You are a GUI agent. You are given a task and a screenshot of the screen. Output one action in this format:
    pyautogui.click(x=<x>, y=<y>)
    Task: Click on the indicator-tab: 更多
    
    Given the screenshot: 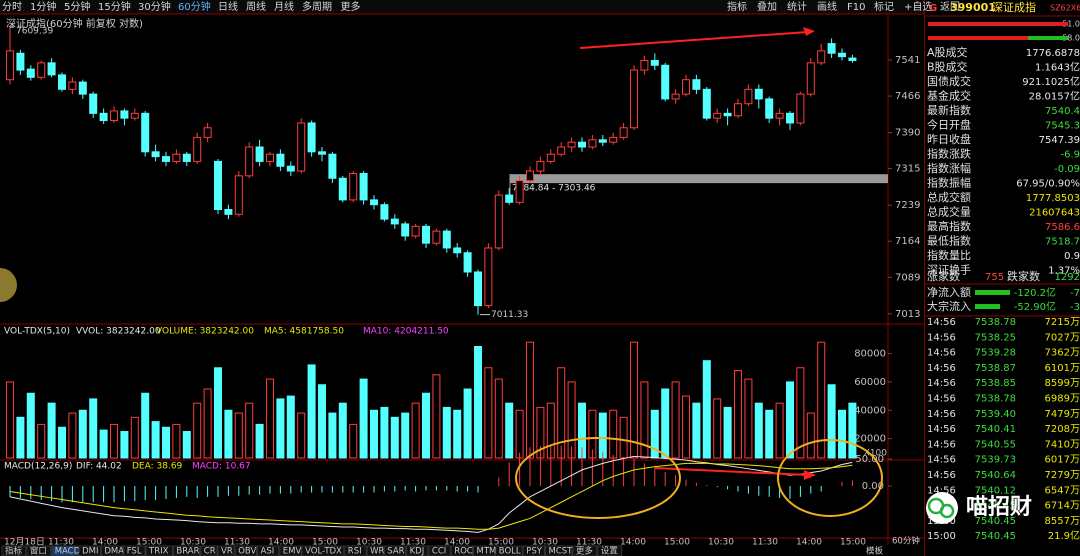 What is the action you would take?
    pyautogui.click(x=585, y=551)
    